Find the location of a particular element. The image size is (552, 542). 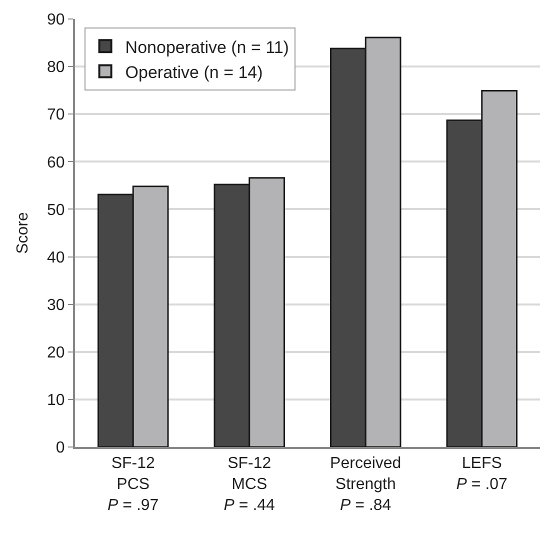

y-tick-label: 10 is located at coordinates (56, 401).